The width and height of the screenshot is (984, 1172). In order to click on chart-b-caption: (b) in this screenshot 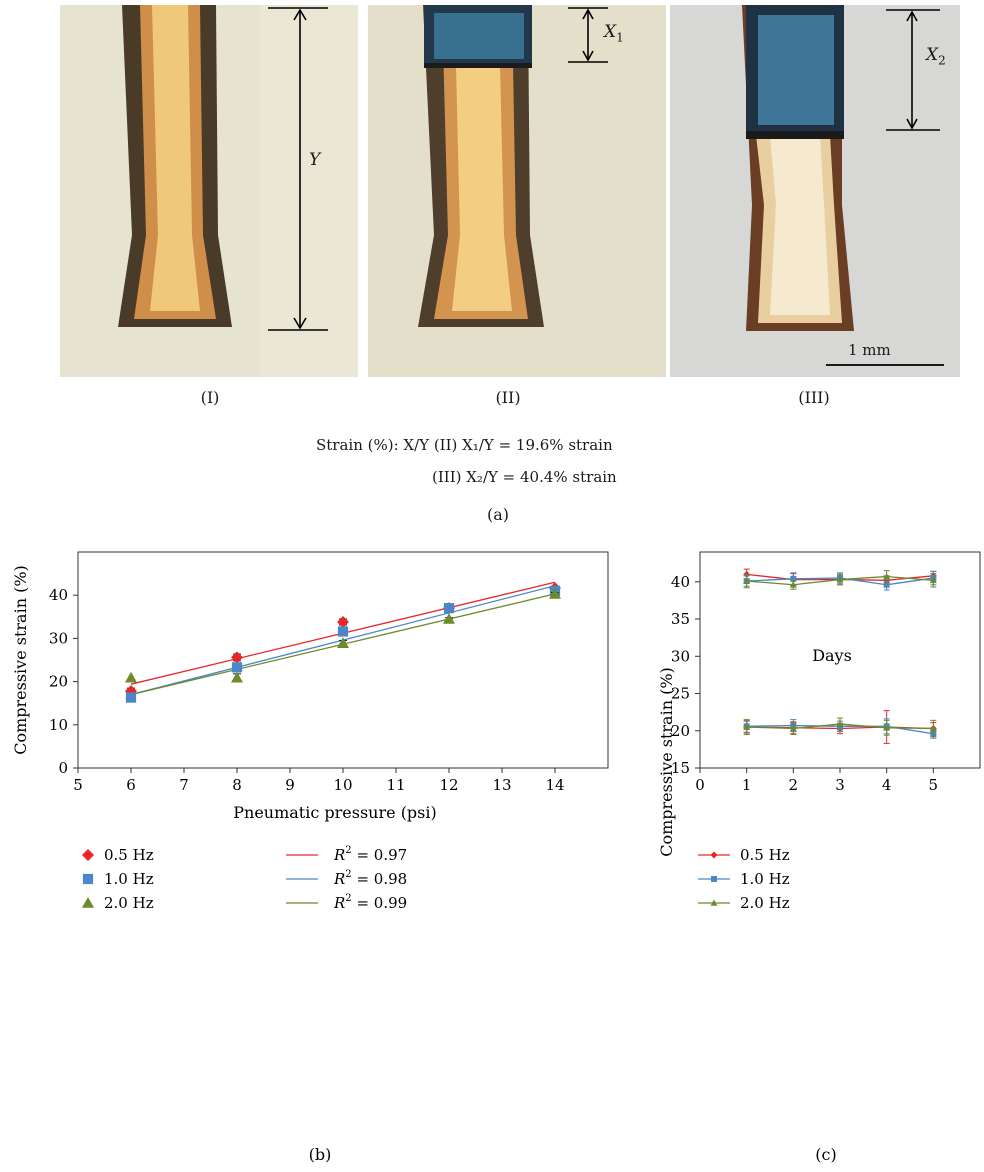, I will do `click(320, 1154)`.